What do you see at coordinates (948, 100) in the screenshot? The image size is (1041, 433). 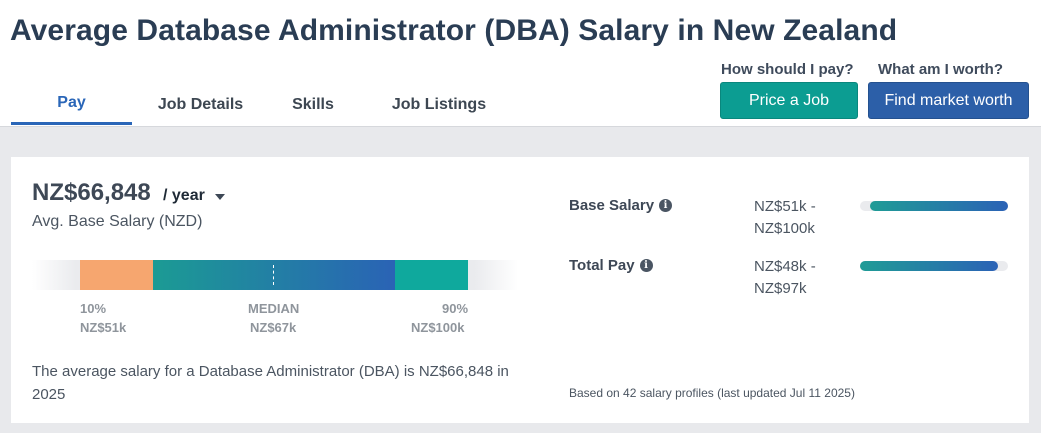 I see `find-market-worth-button: Find market worth` at bounding box center [948, 100].